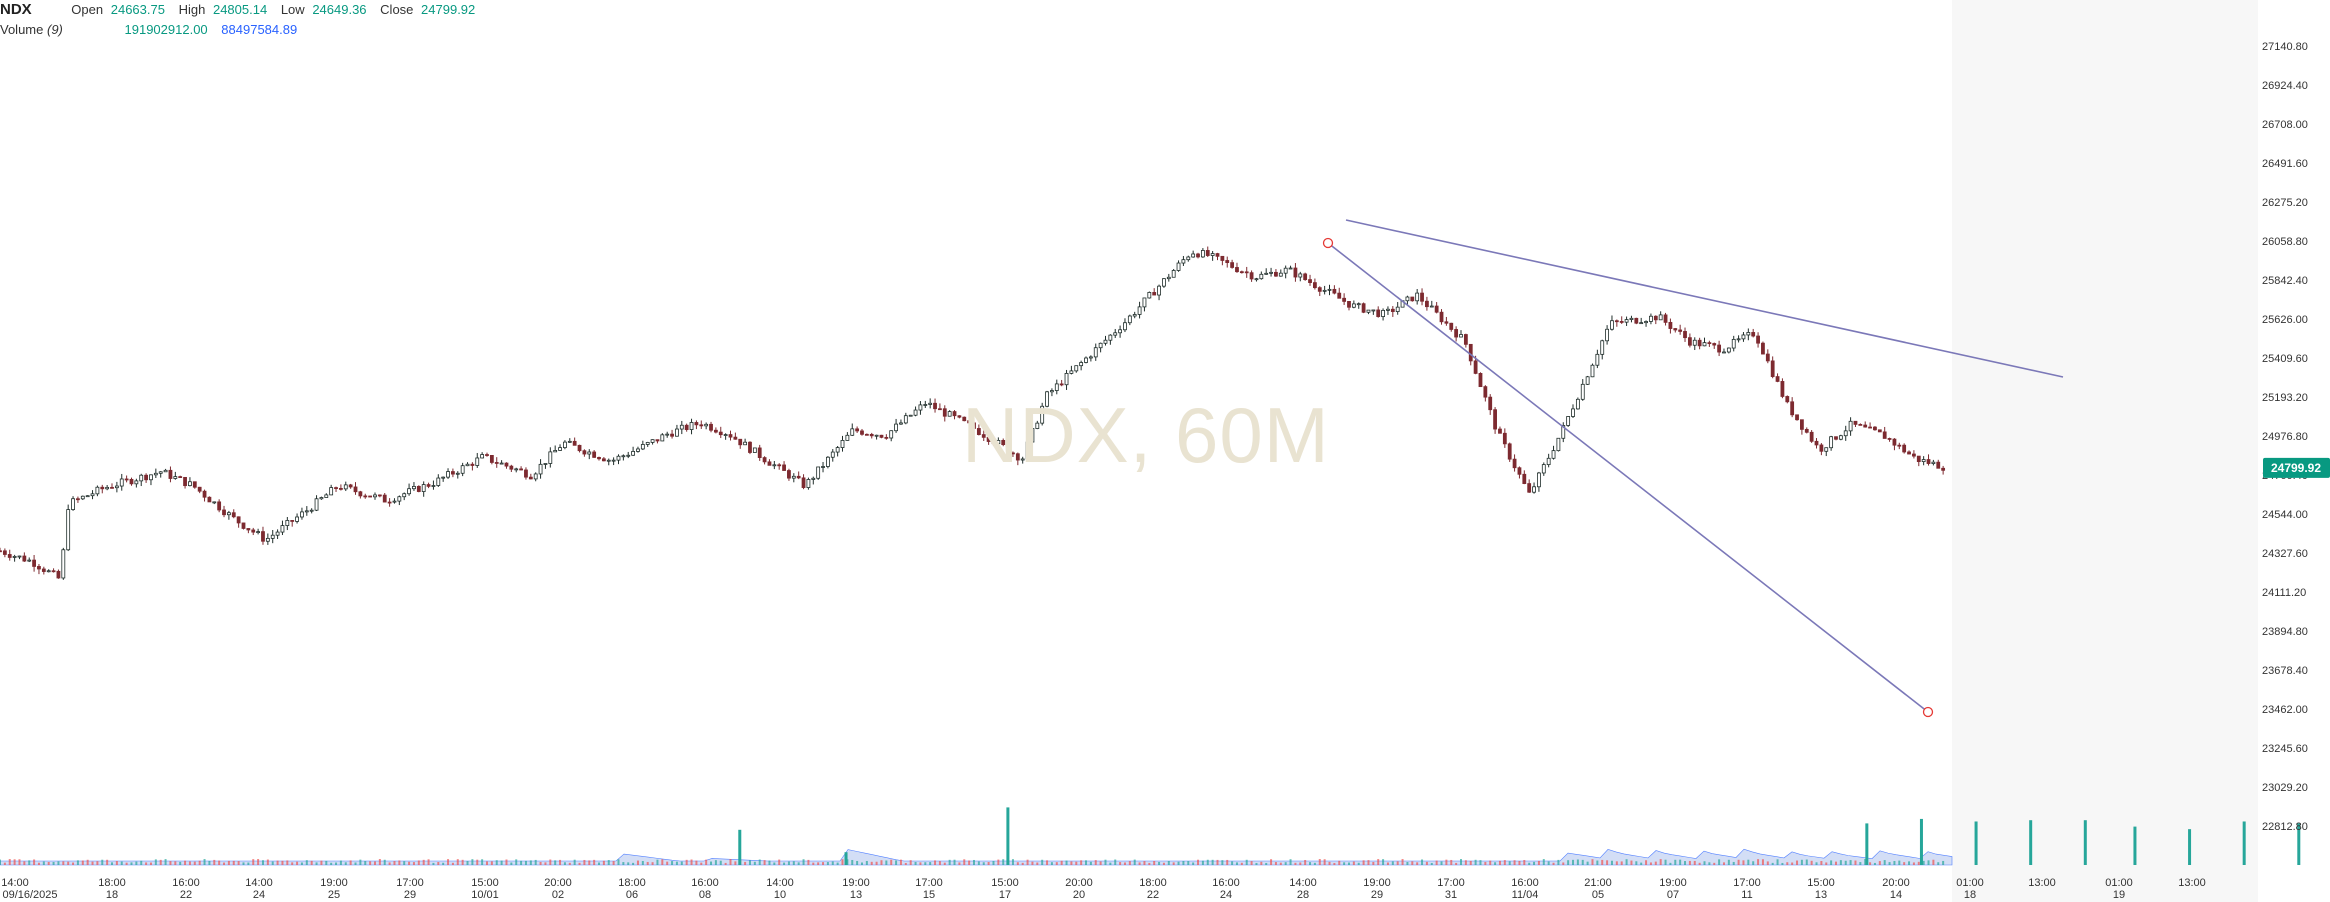 This screenshot has height=902, width=2330. I want to click on price-tick-label: 23894.80, so click(2285, 632).